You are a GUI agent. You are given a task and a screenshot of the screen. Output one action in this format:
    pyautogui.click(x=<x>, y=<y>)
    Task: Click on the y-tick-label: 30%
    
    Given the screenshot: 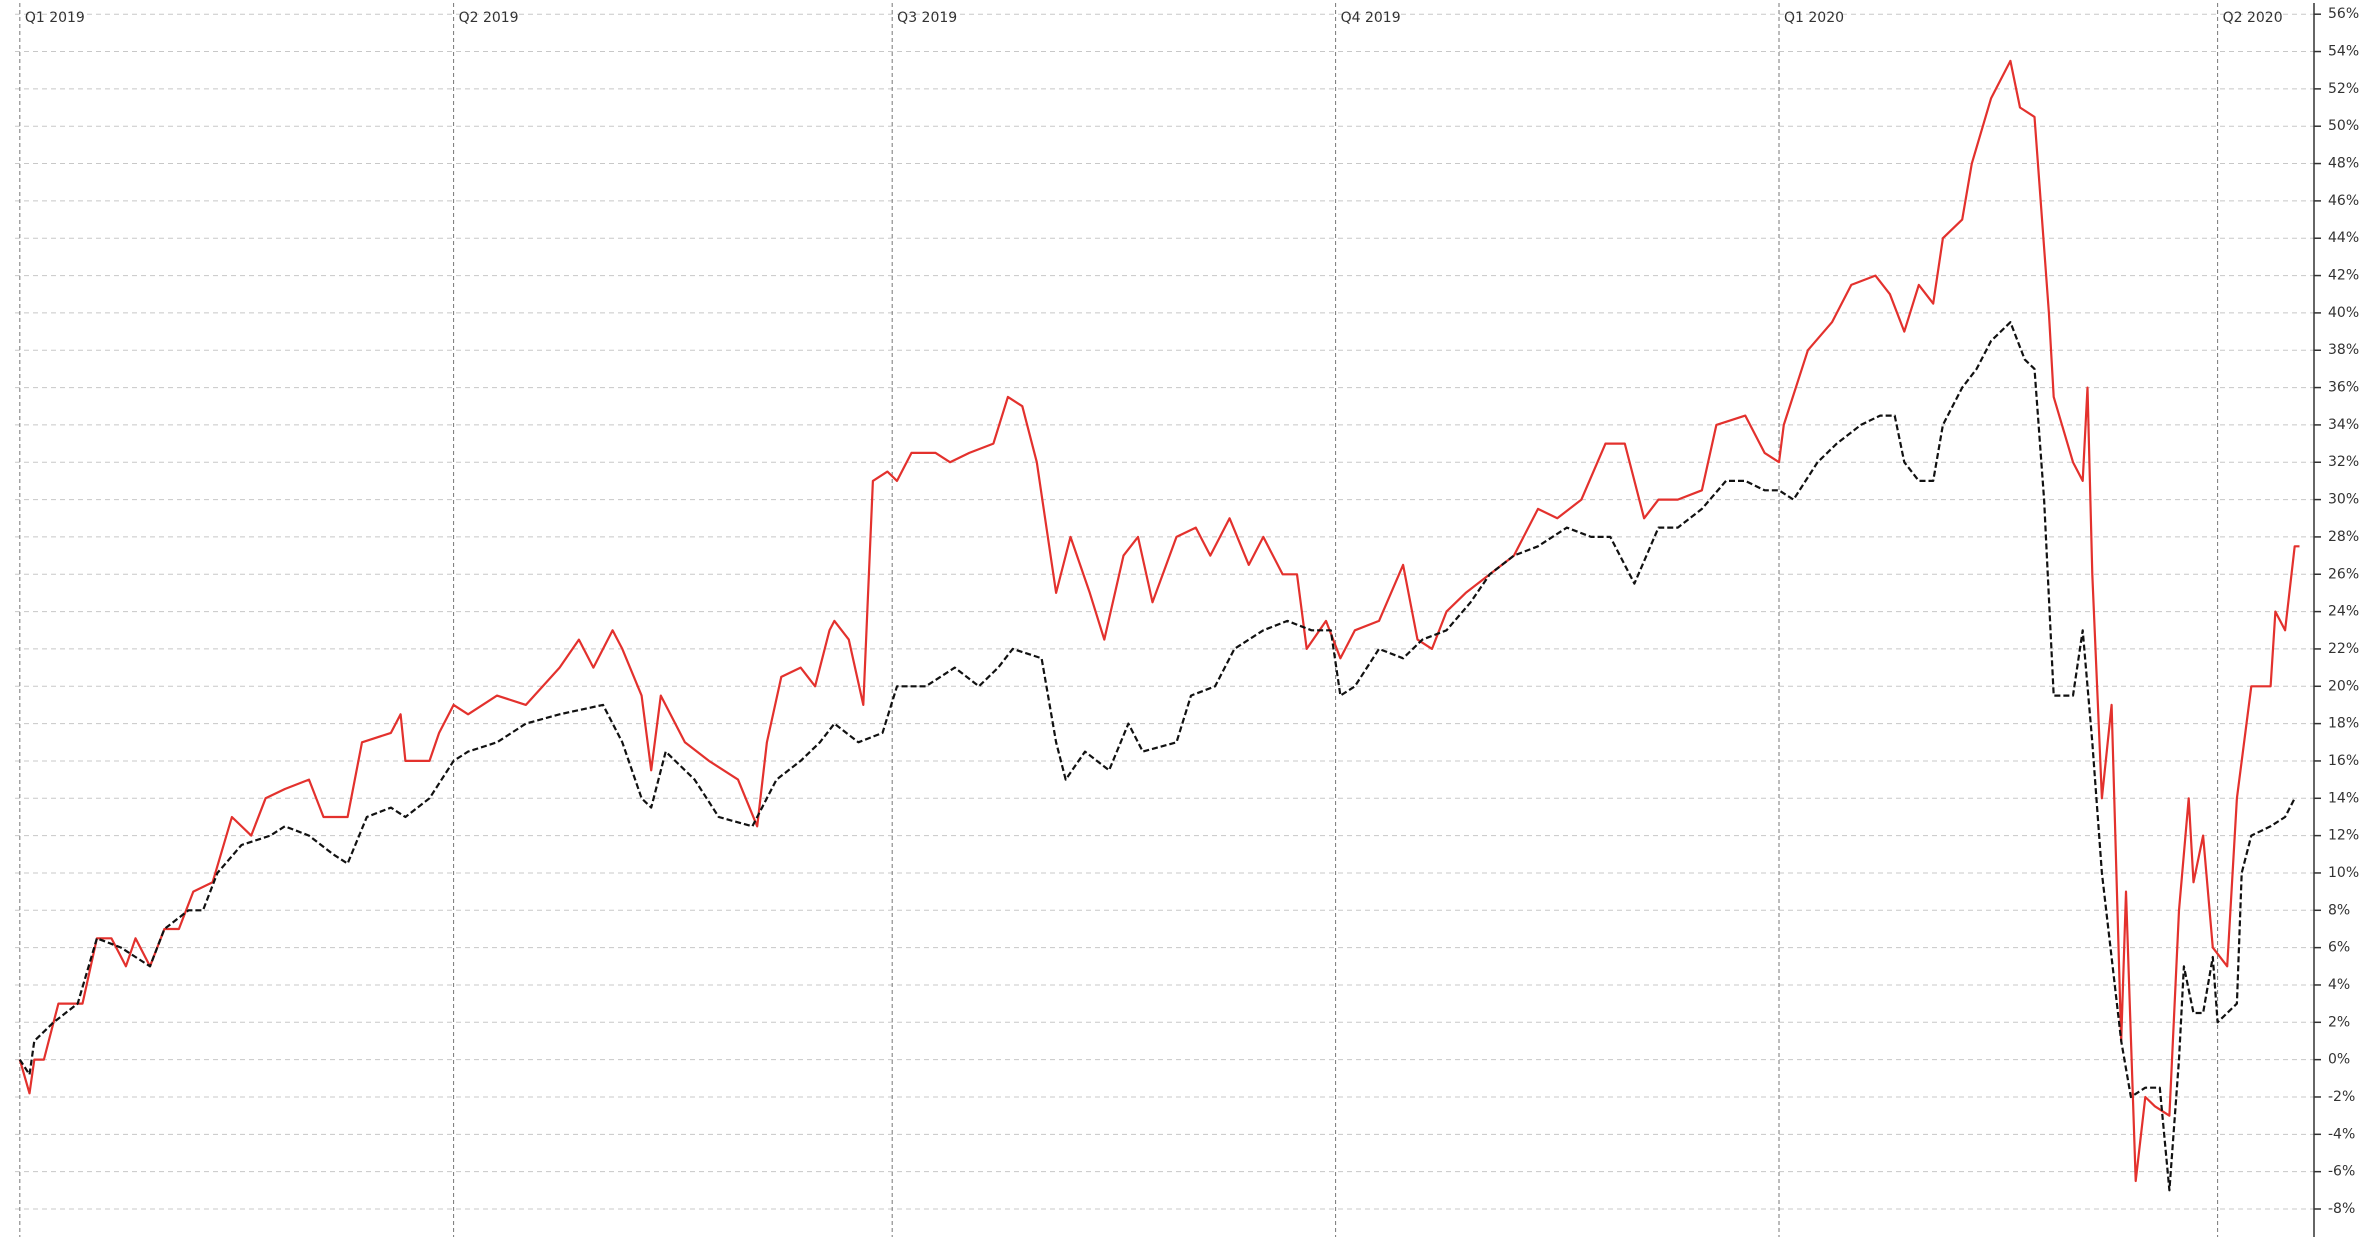 What is the action you would take?
    pyautogui.click(x=2343, y=500)
    